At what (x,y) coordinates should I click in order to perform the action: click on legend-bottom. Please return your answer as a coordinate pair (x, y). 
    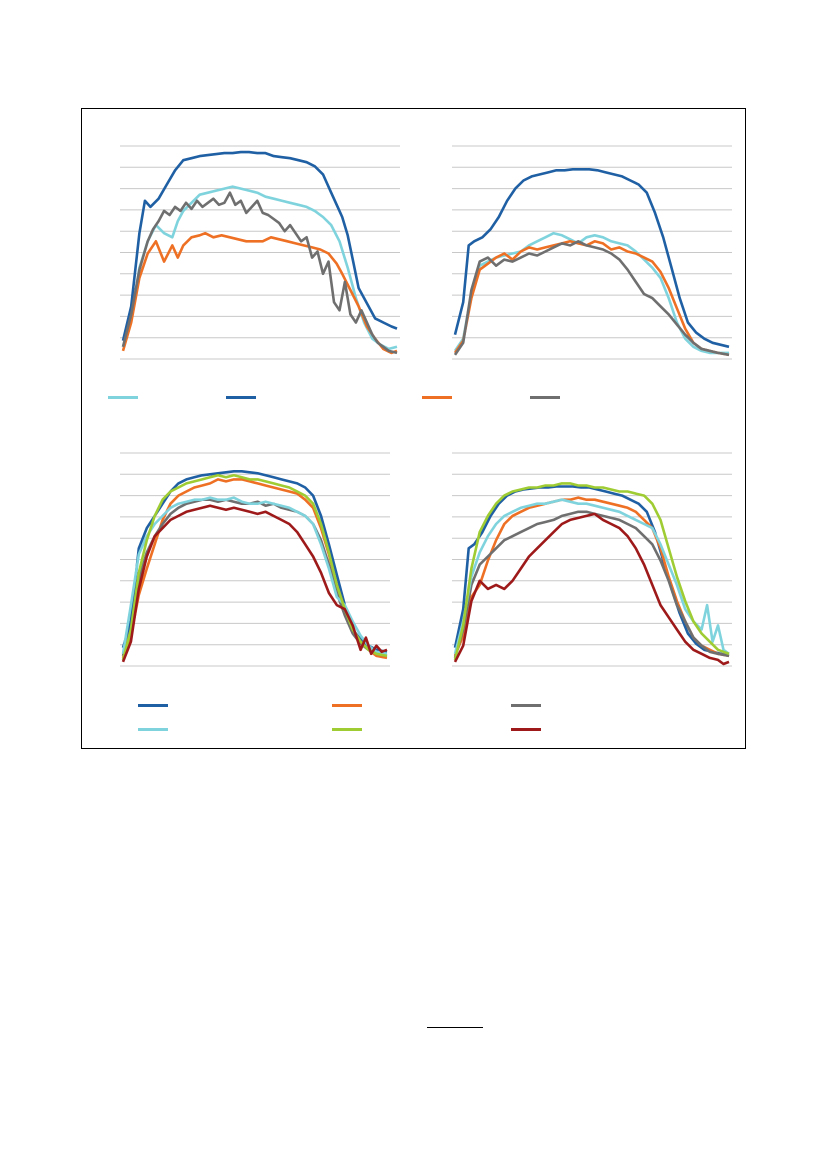
    Looking at the image, I should click on (438, 718).